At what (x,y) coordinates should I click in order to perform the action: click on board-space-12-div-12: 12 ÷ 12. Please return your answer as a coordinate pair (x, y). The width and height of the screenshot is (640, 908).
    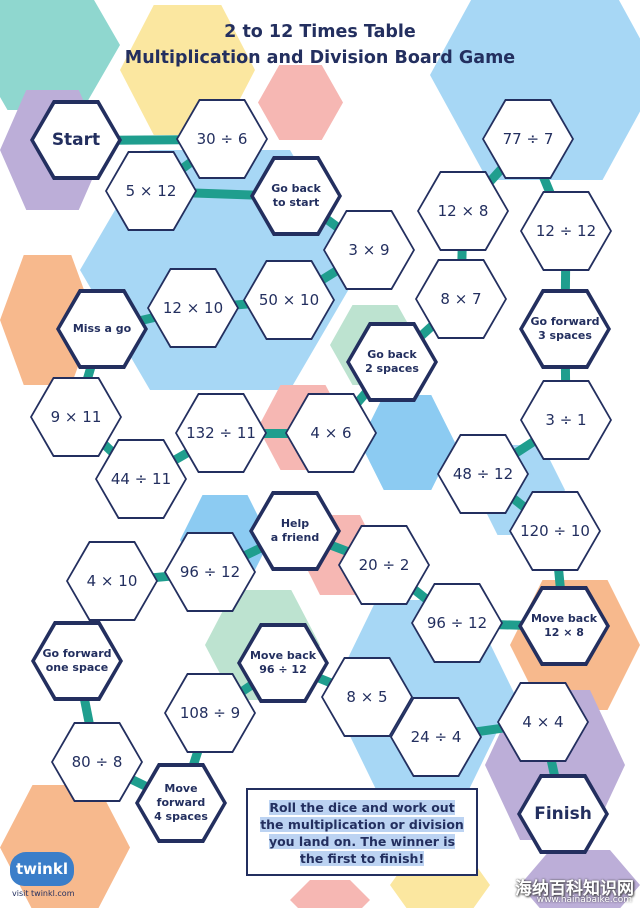
    Looking at the image, I should click on (566, 231).